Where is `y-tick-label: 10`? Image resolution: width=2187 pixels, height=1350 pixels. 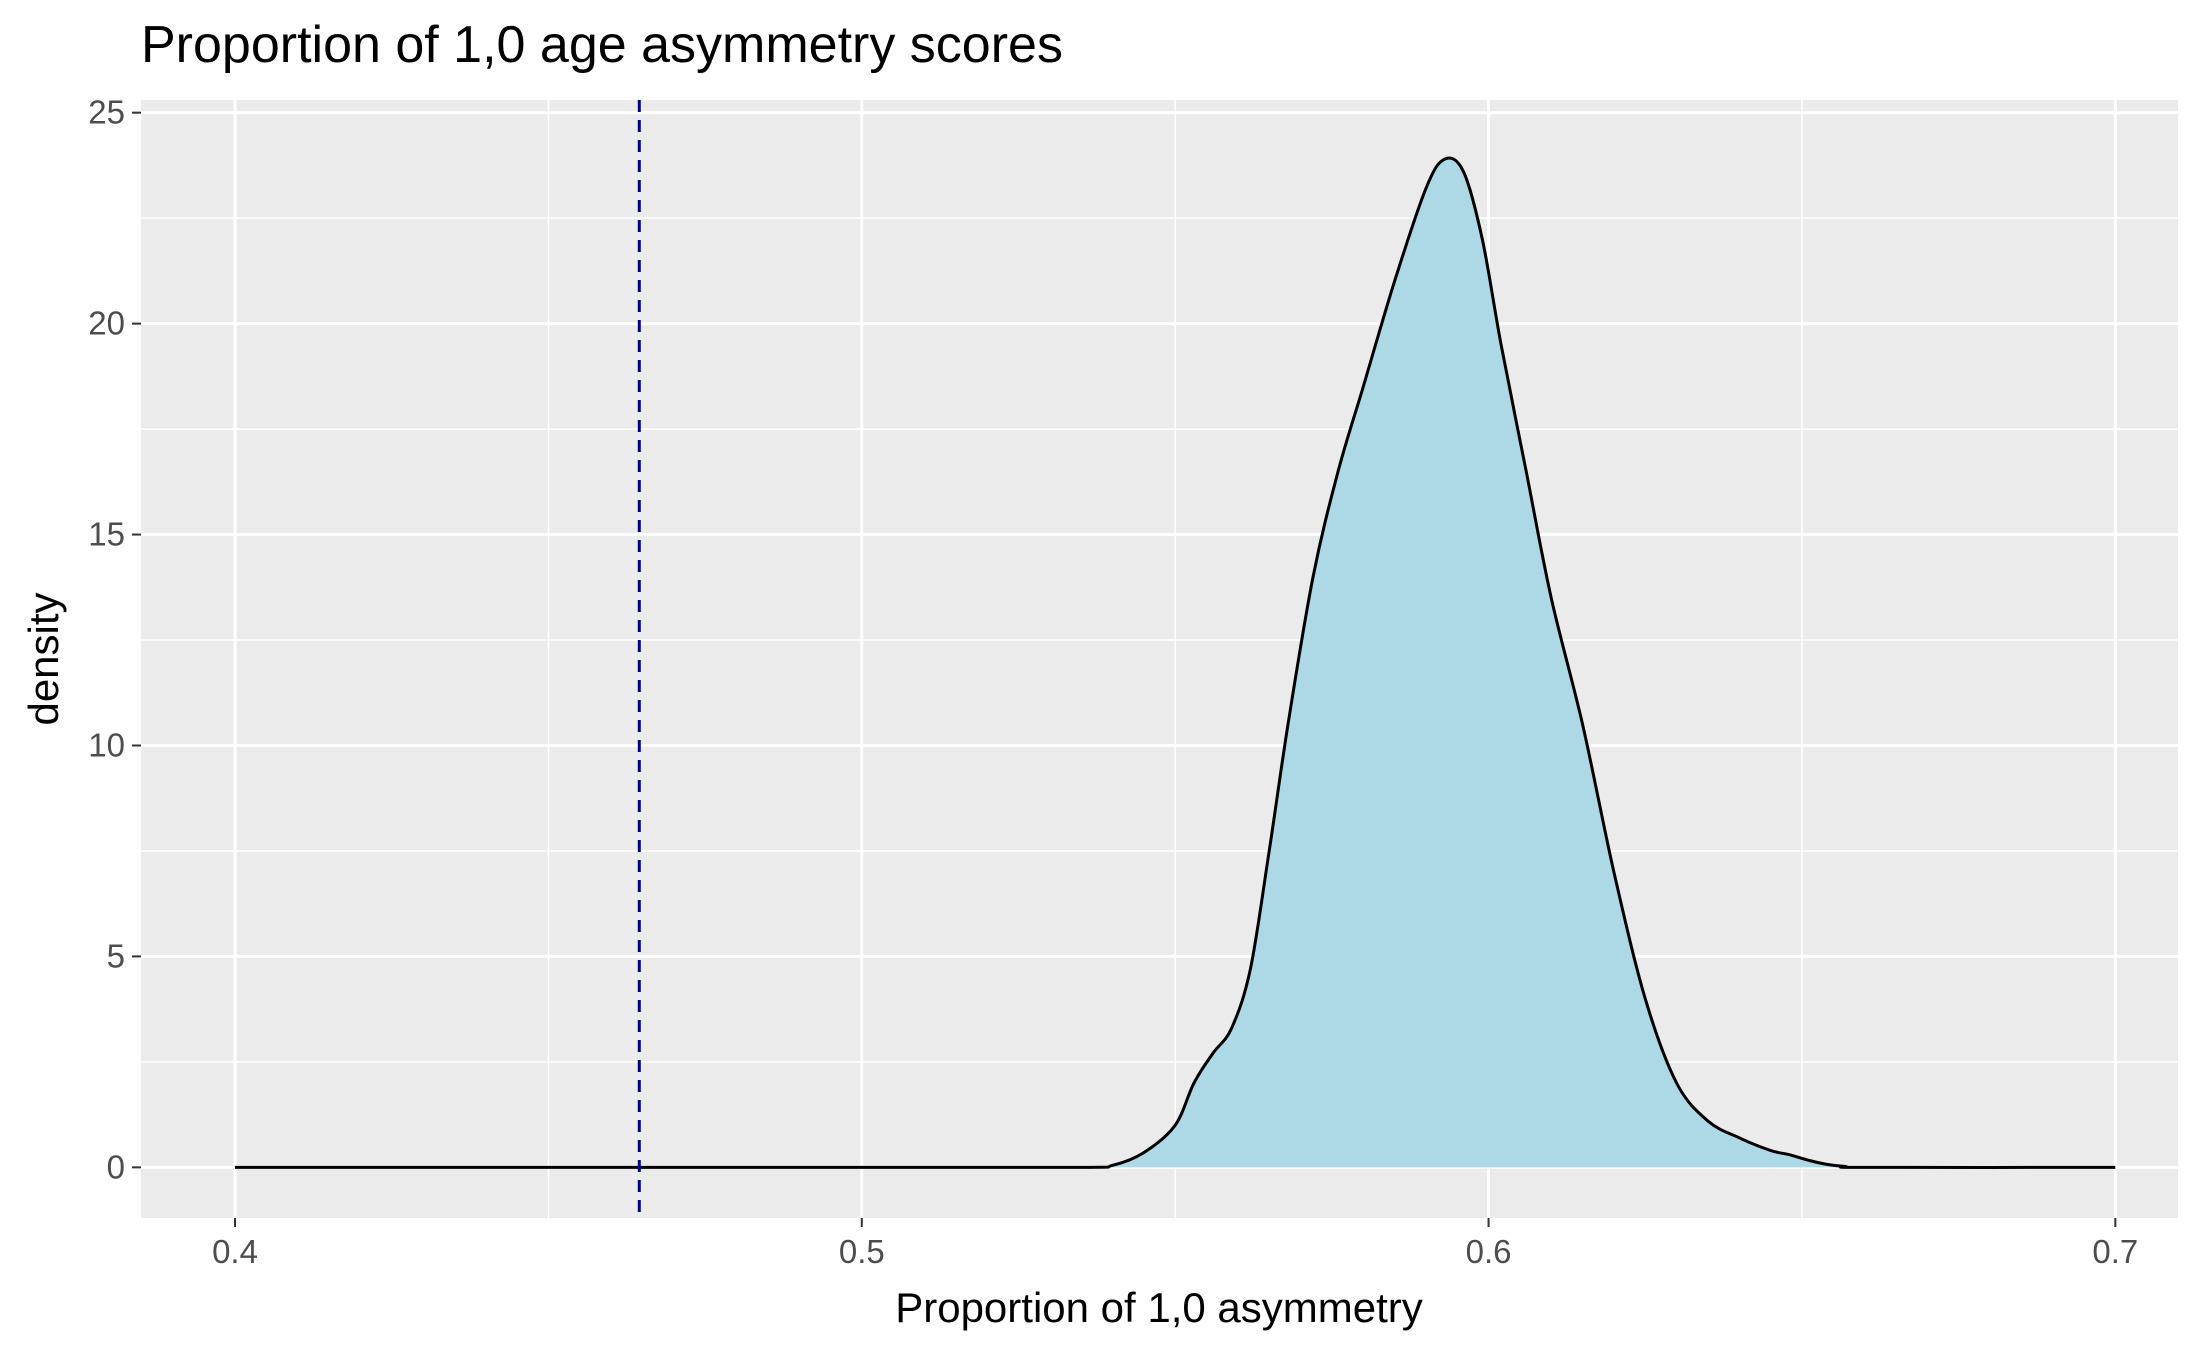
y-tick-label: 10 is located at coordinates (106, 744).